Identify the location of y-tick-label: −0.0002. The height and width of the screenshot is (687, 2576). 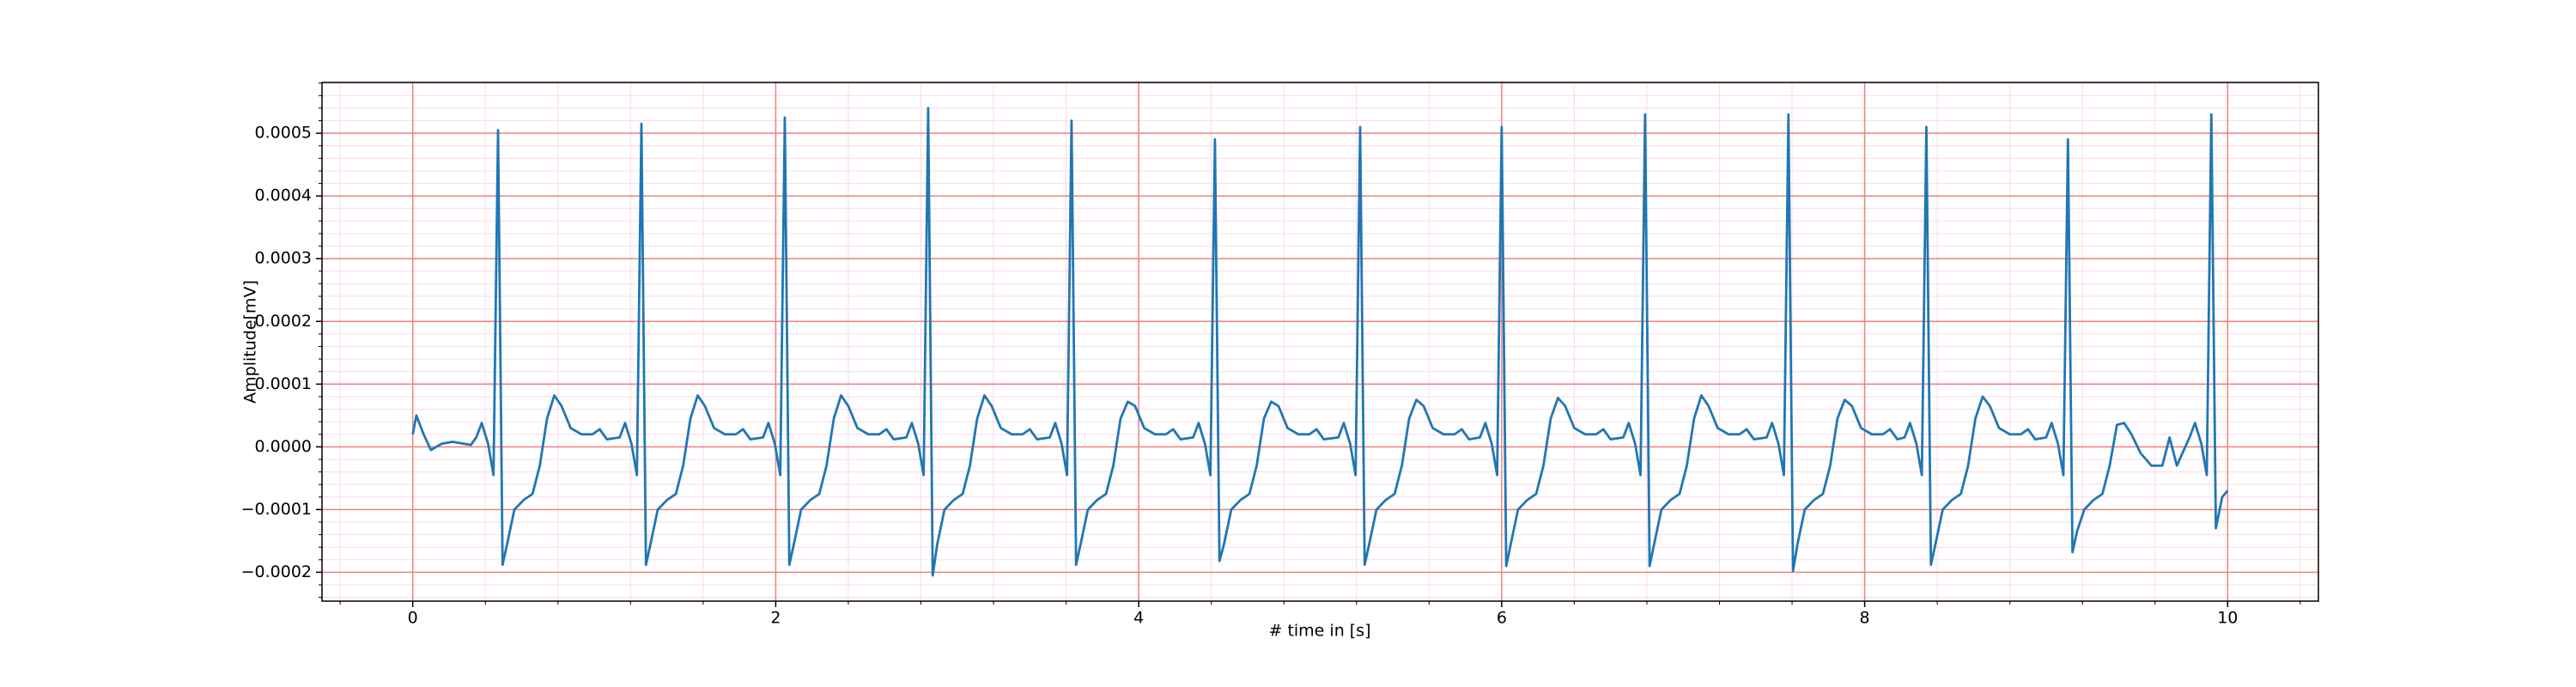
(276, 571).